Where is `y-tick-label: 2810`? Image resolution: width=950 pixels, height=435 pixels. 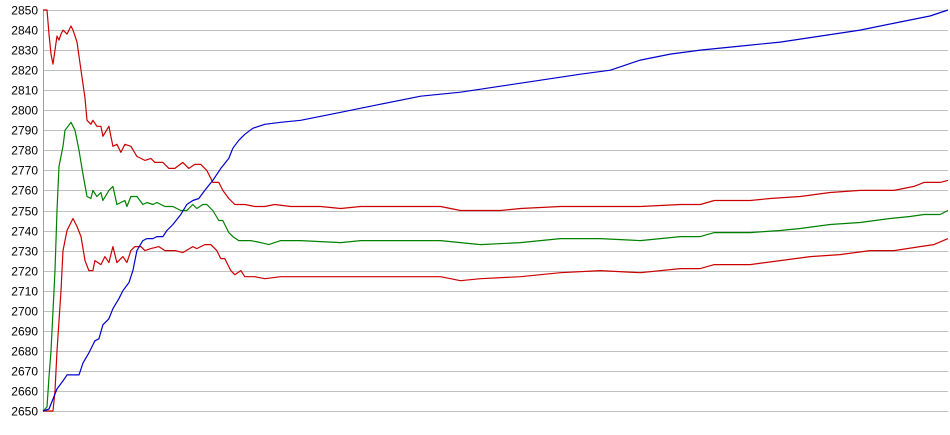 y-tick-label: 2810 is located at coordinates (24, 91).